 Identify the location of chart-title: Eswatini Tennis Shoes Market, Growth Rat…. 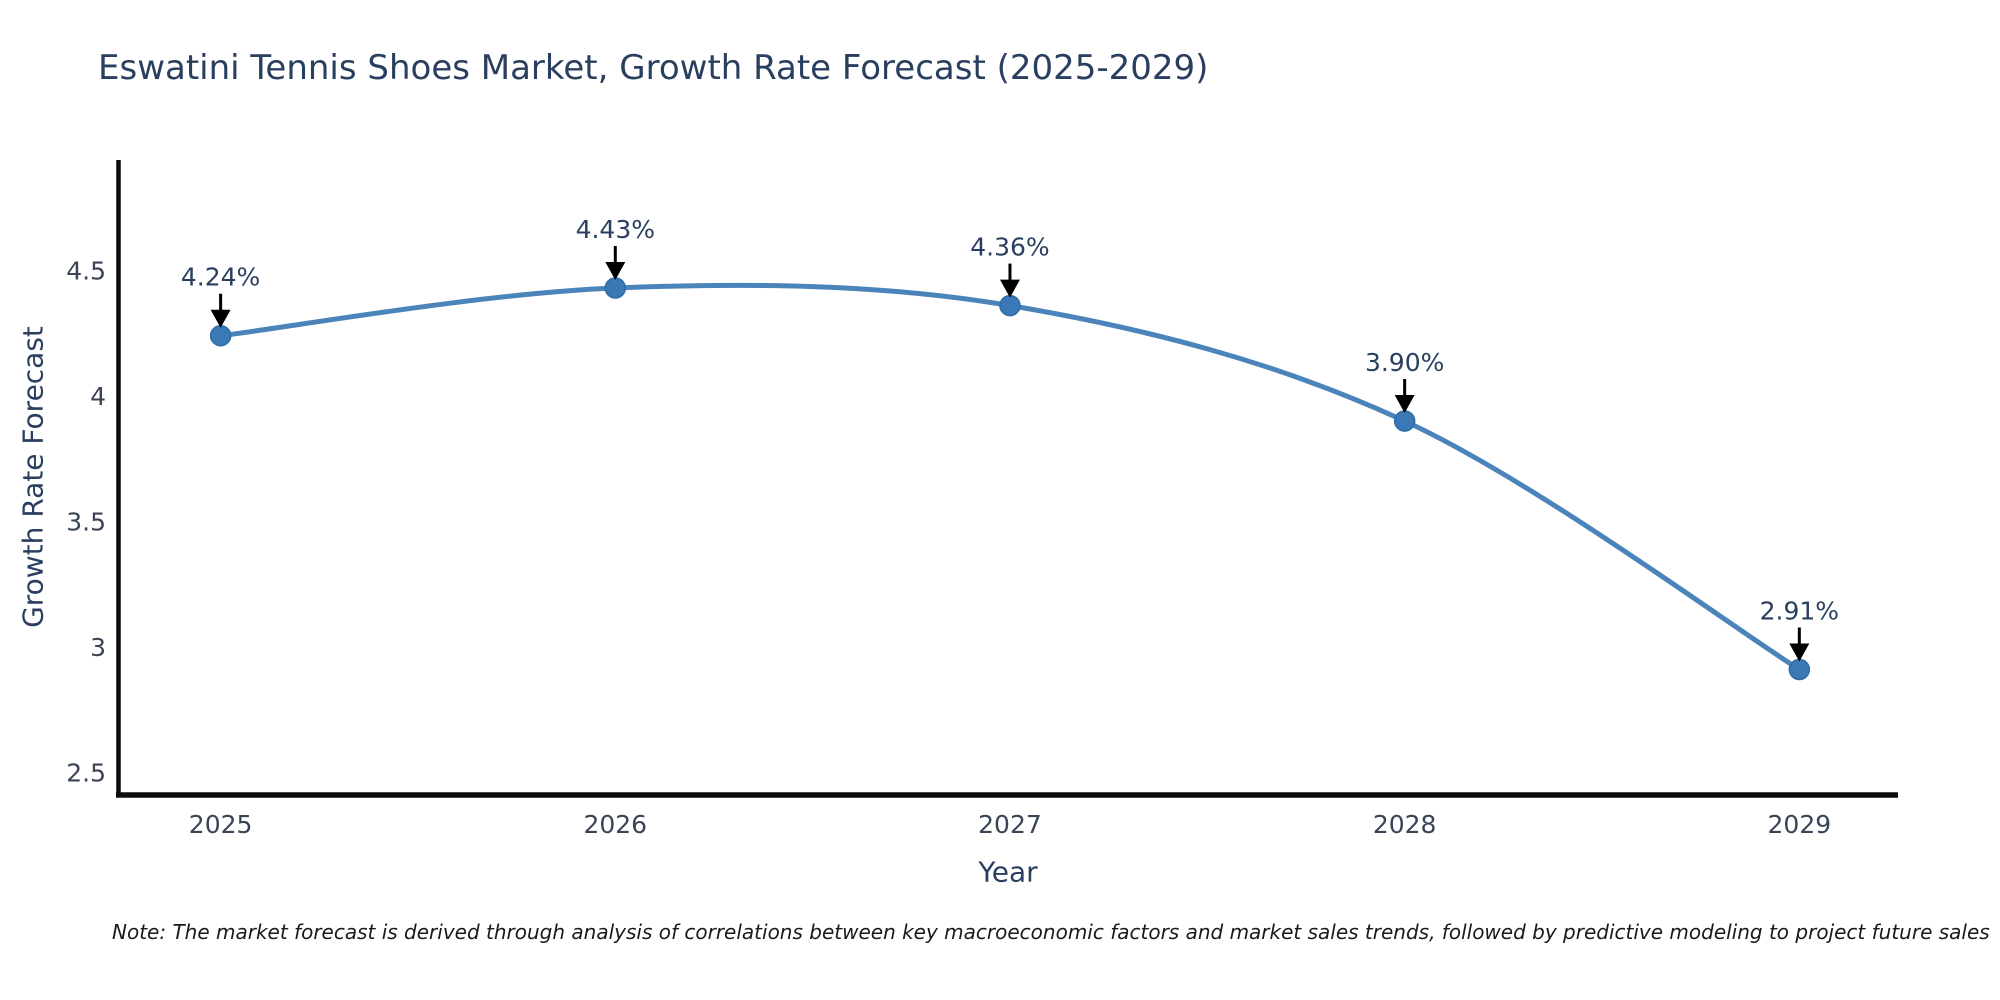
(653, 68).